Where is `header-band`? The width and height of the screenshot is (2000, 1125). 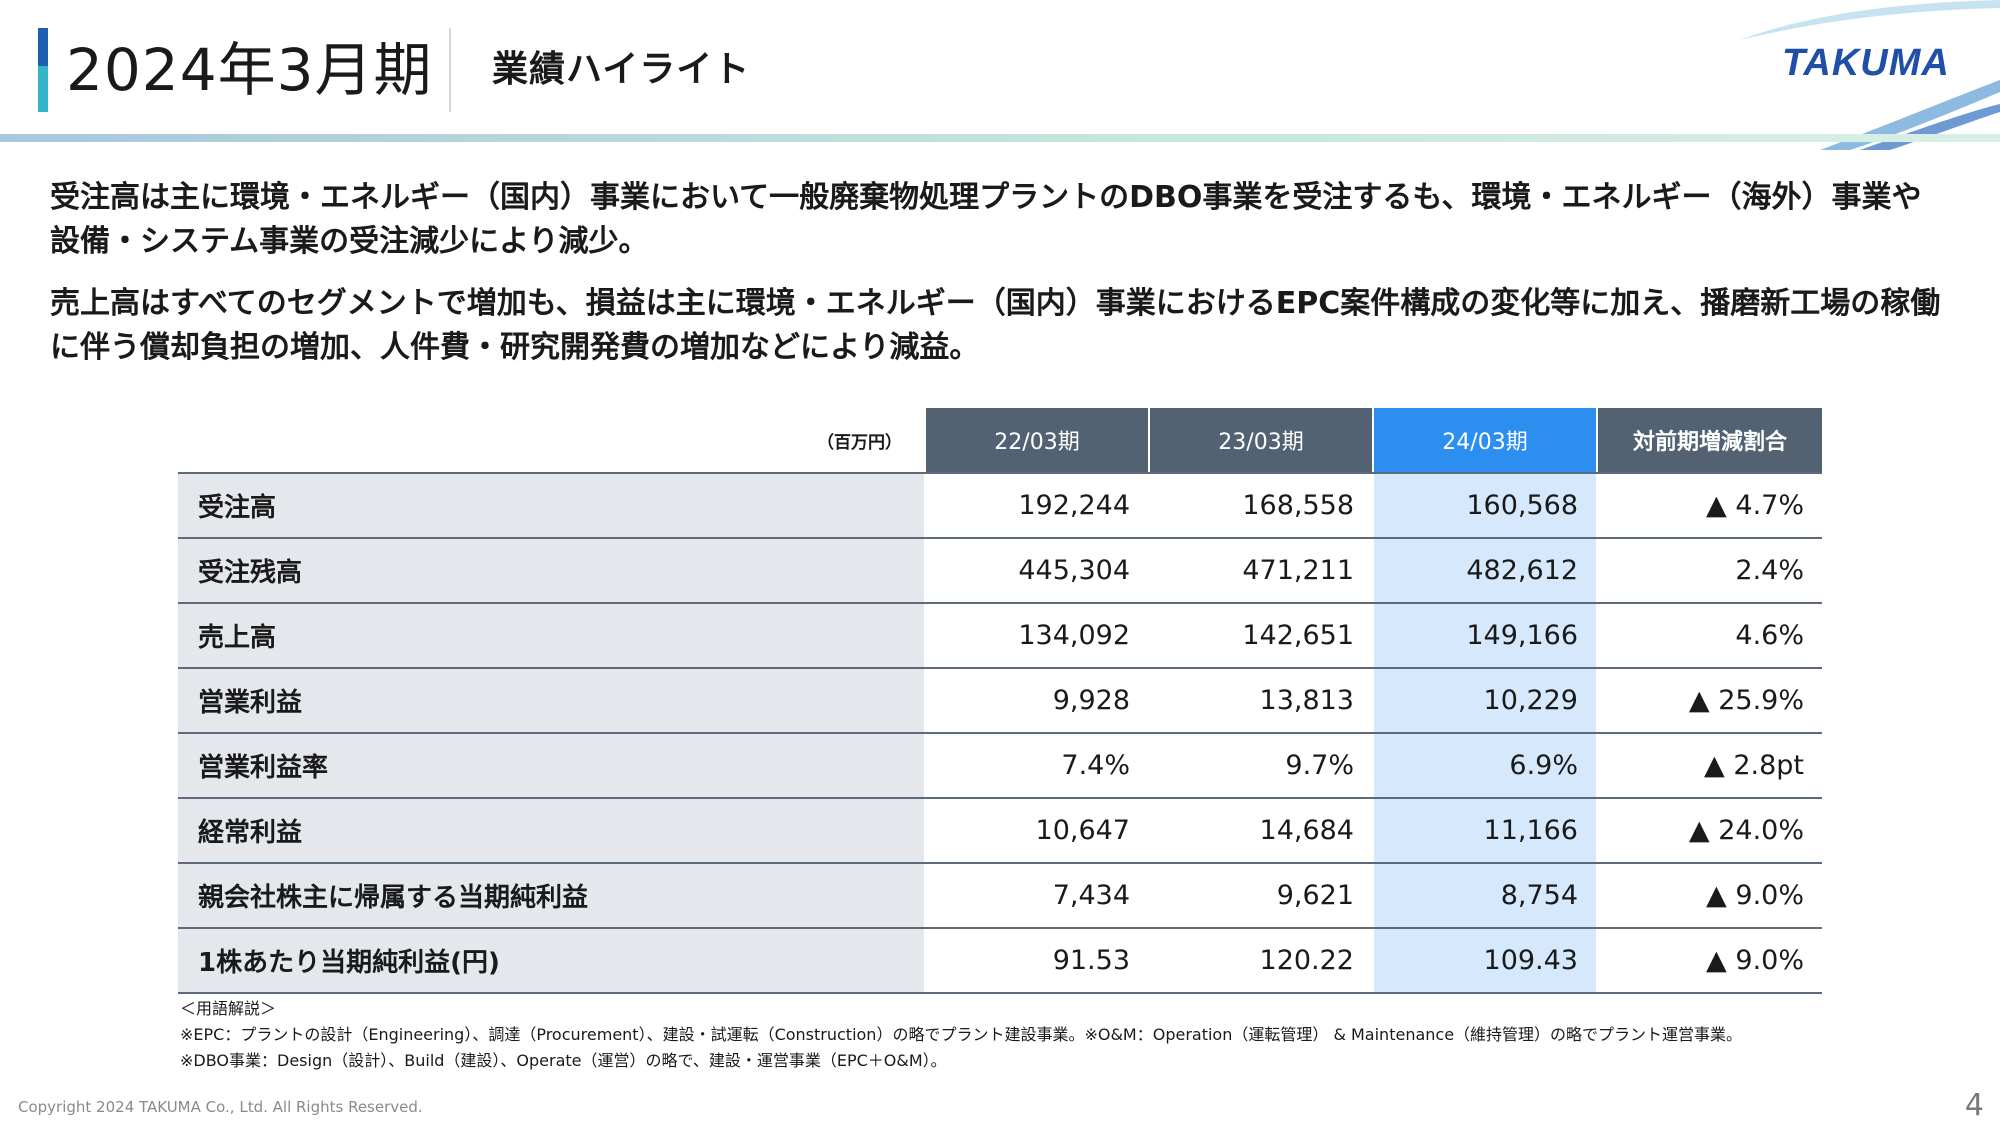 header-band is located at coordinates (1000, 138).